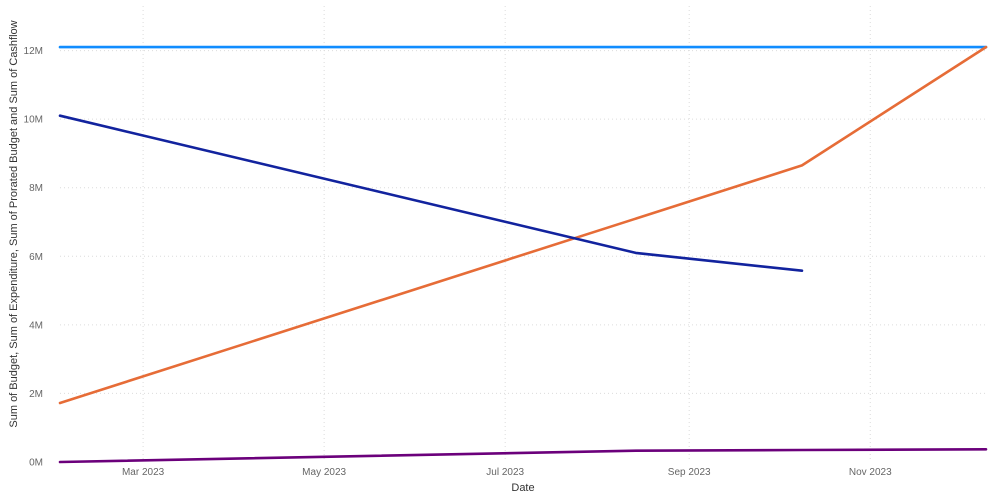 The image size is (1000, 496). Describe the element at coordinates (36, 394) in the screenshot. I see `y-tick-label: 2M` at that location.